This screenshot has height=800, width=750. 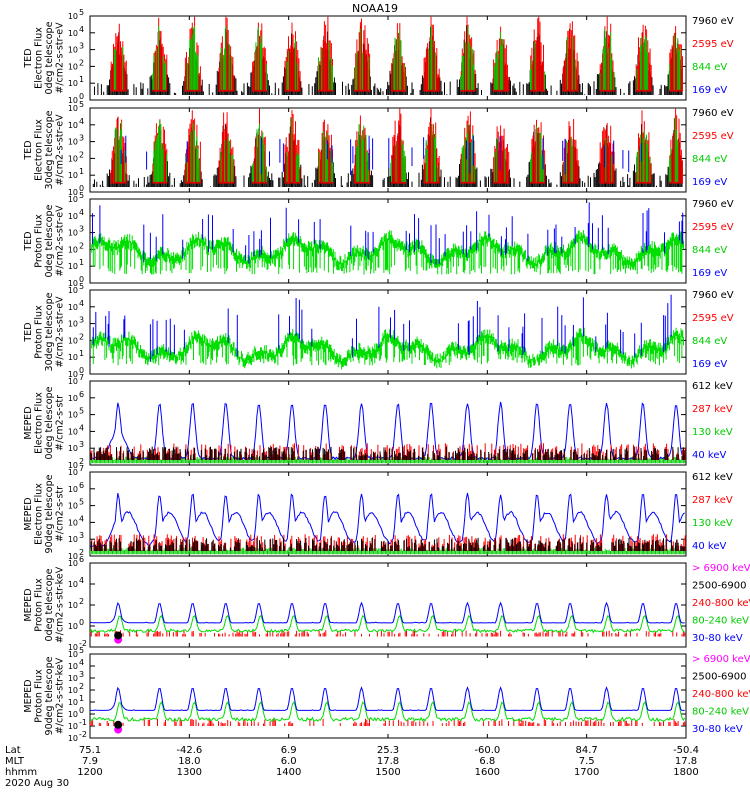 What do you see at coordinates (288, 772) in the screenshot?
I see `x-tick-label-hhmm: 1400` at bounding box center [288, 772].